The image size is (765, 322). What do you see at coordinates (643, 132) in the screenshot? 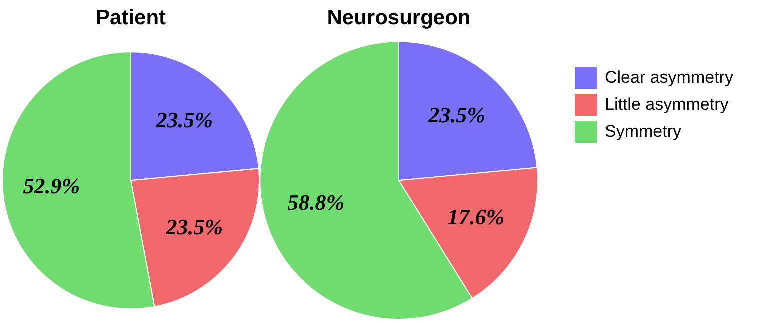
I see `legend-label: Symmetry` at bounding box center [643, 132].